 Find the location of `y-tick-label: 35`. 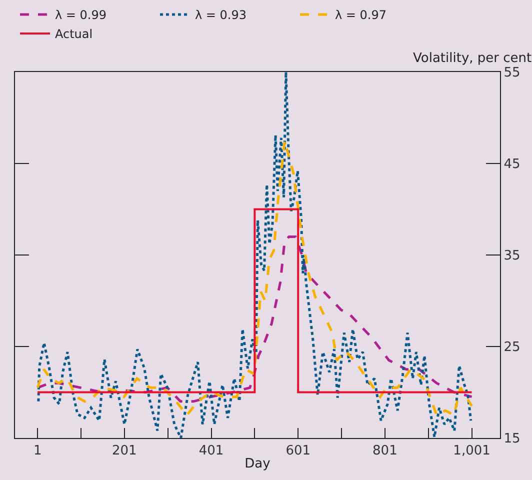

y-tick-label: 35 is located at coordinates (512, 256).